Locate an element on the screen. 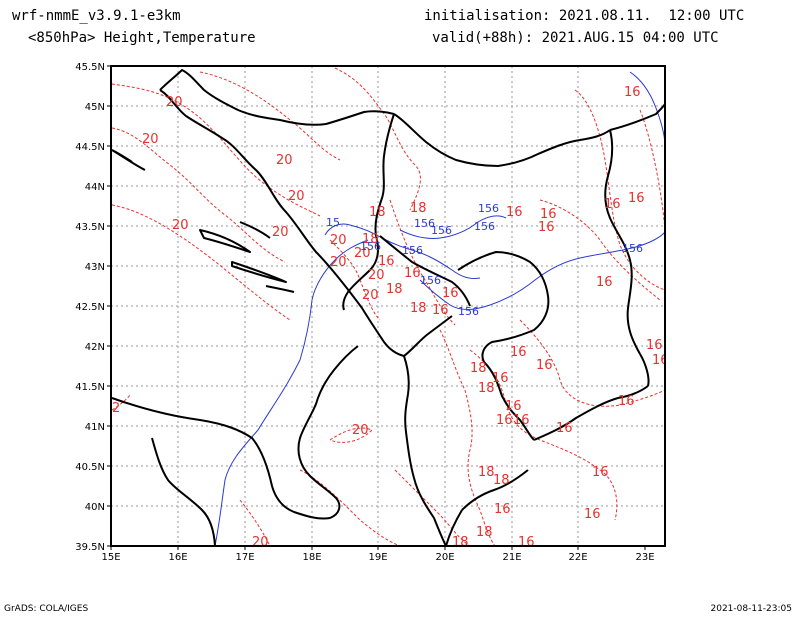  lon-tick-label: 15E is located at coordinates (110, 557).